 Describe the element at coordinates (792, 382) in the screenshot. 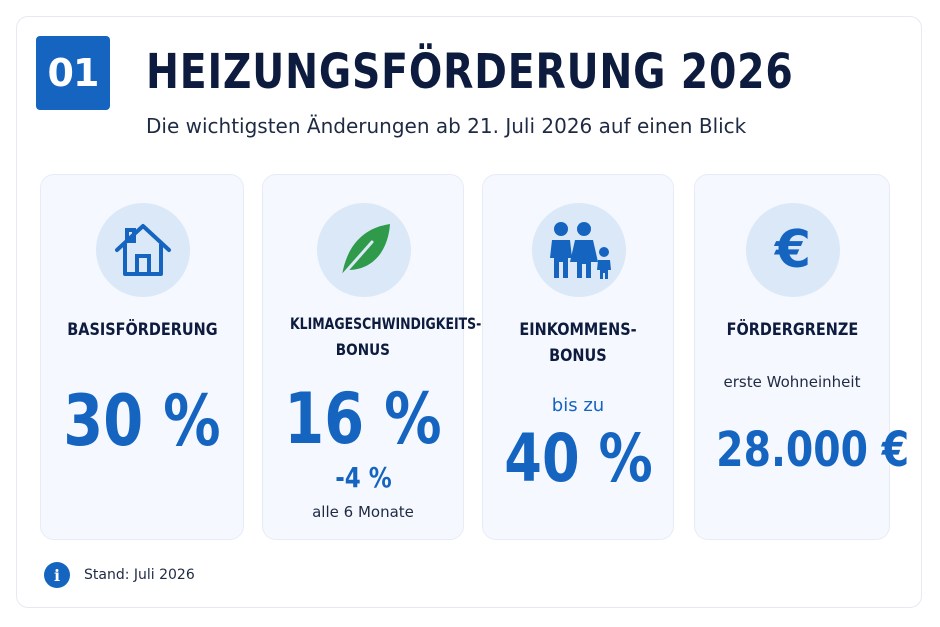

I see `card-note: erste Wohneinheit` at that location.